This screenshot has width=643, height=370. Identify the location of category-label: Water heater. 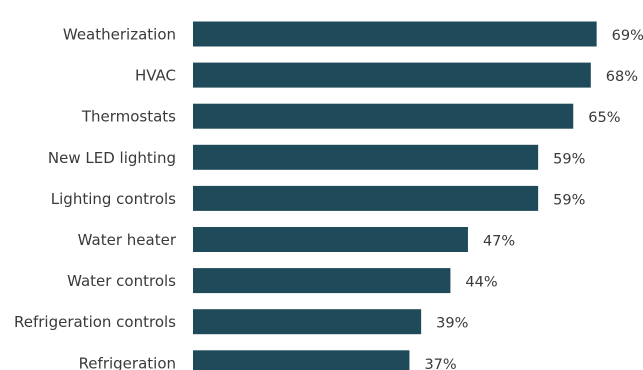
(127, 240).